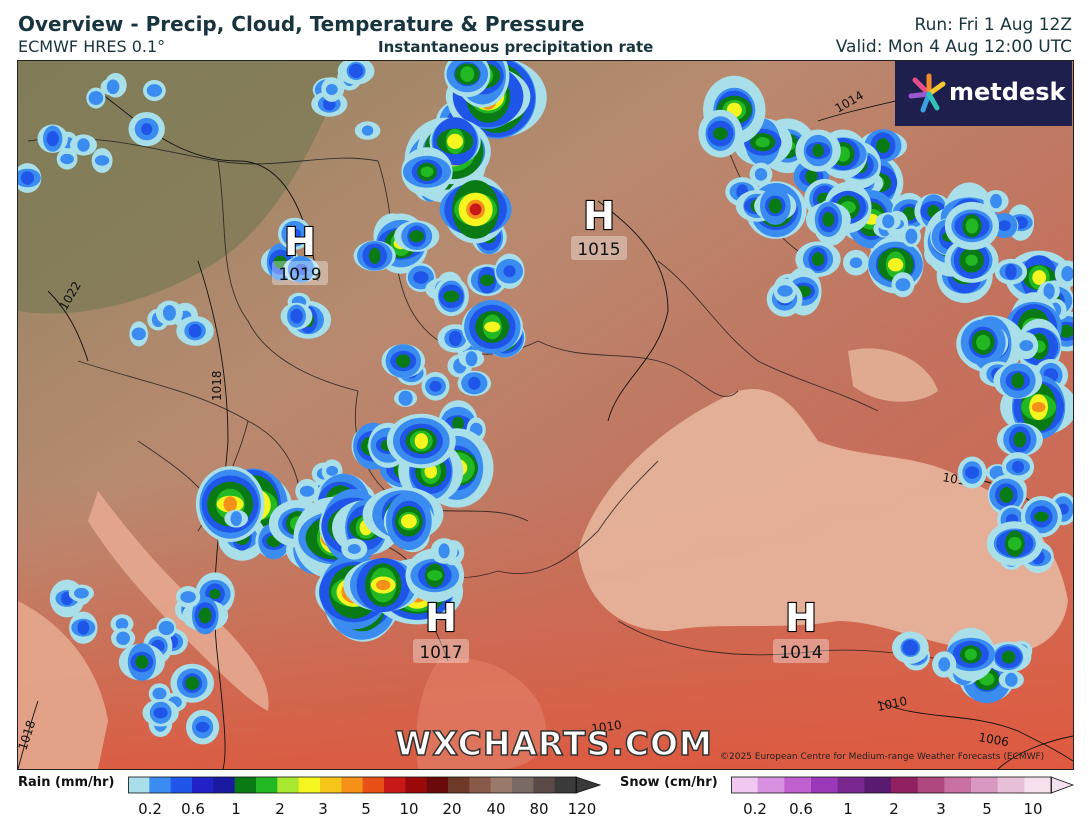 Image resolution: width=1089 pixels, height=835 pixels. What do you see at coordinates (539, 809) in the screenshot?
I see `legend-tick-label: 80` at bounding box center [539, 809].